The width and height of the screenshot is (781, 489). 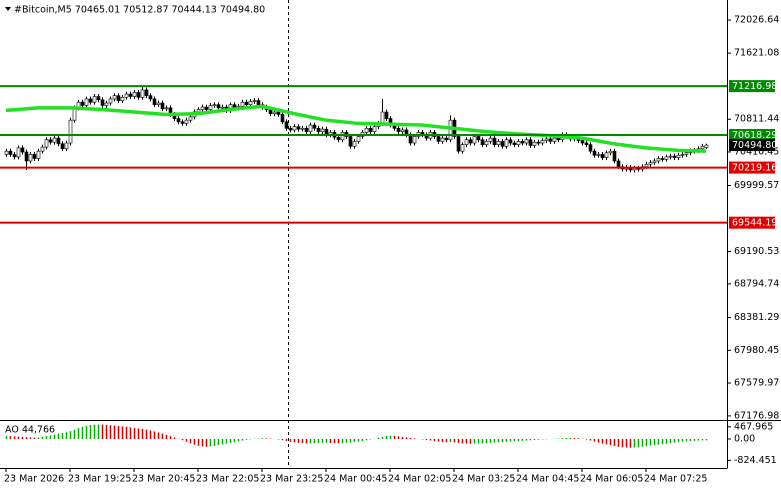 I want to click on y-tick-label: 72026.64, so click(x=756, y=20).